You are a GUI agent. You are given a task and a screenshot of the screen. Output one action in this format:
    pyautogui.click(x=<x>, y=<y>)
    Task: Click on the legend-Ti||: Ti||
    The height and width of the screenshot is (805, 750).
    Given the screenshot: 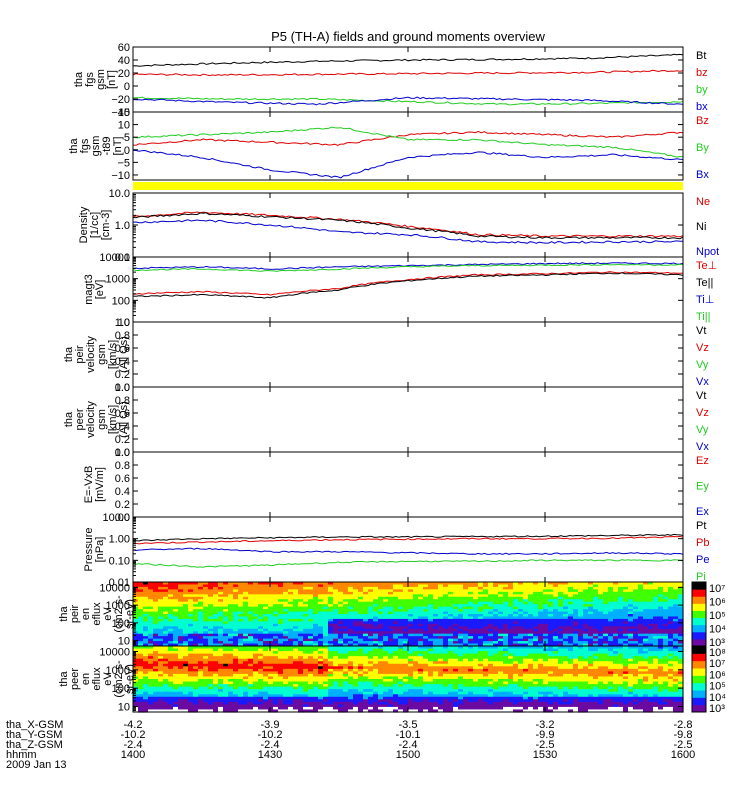 What is the action you would take?
    pyautogui.click(x=703, y=317)
    